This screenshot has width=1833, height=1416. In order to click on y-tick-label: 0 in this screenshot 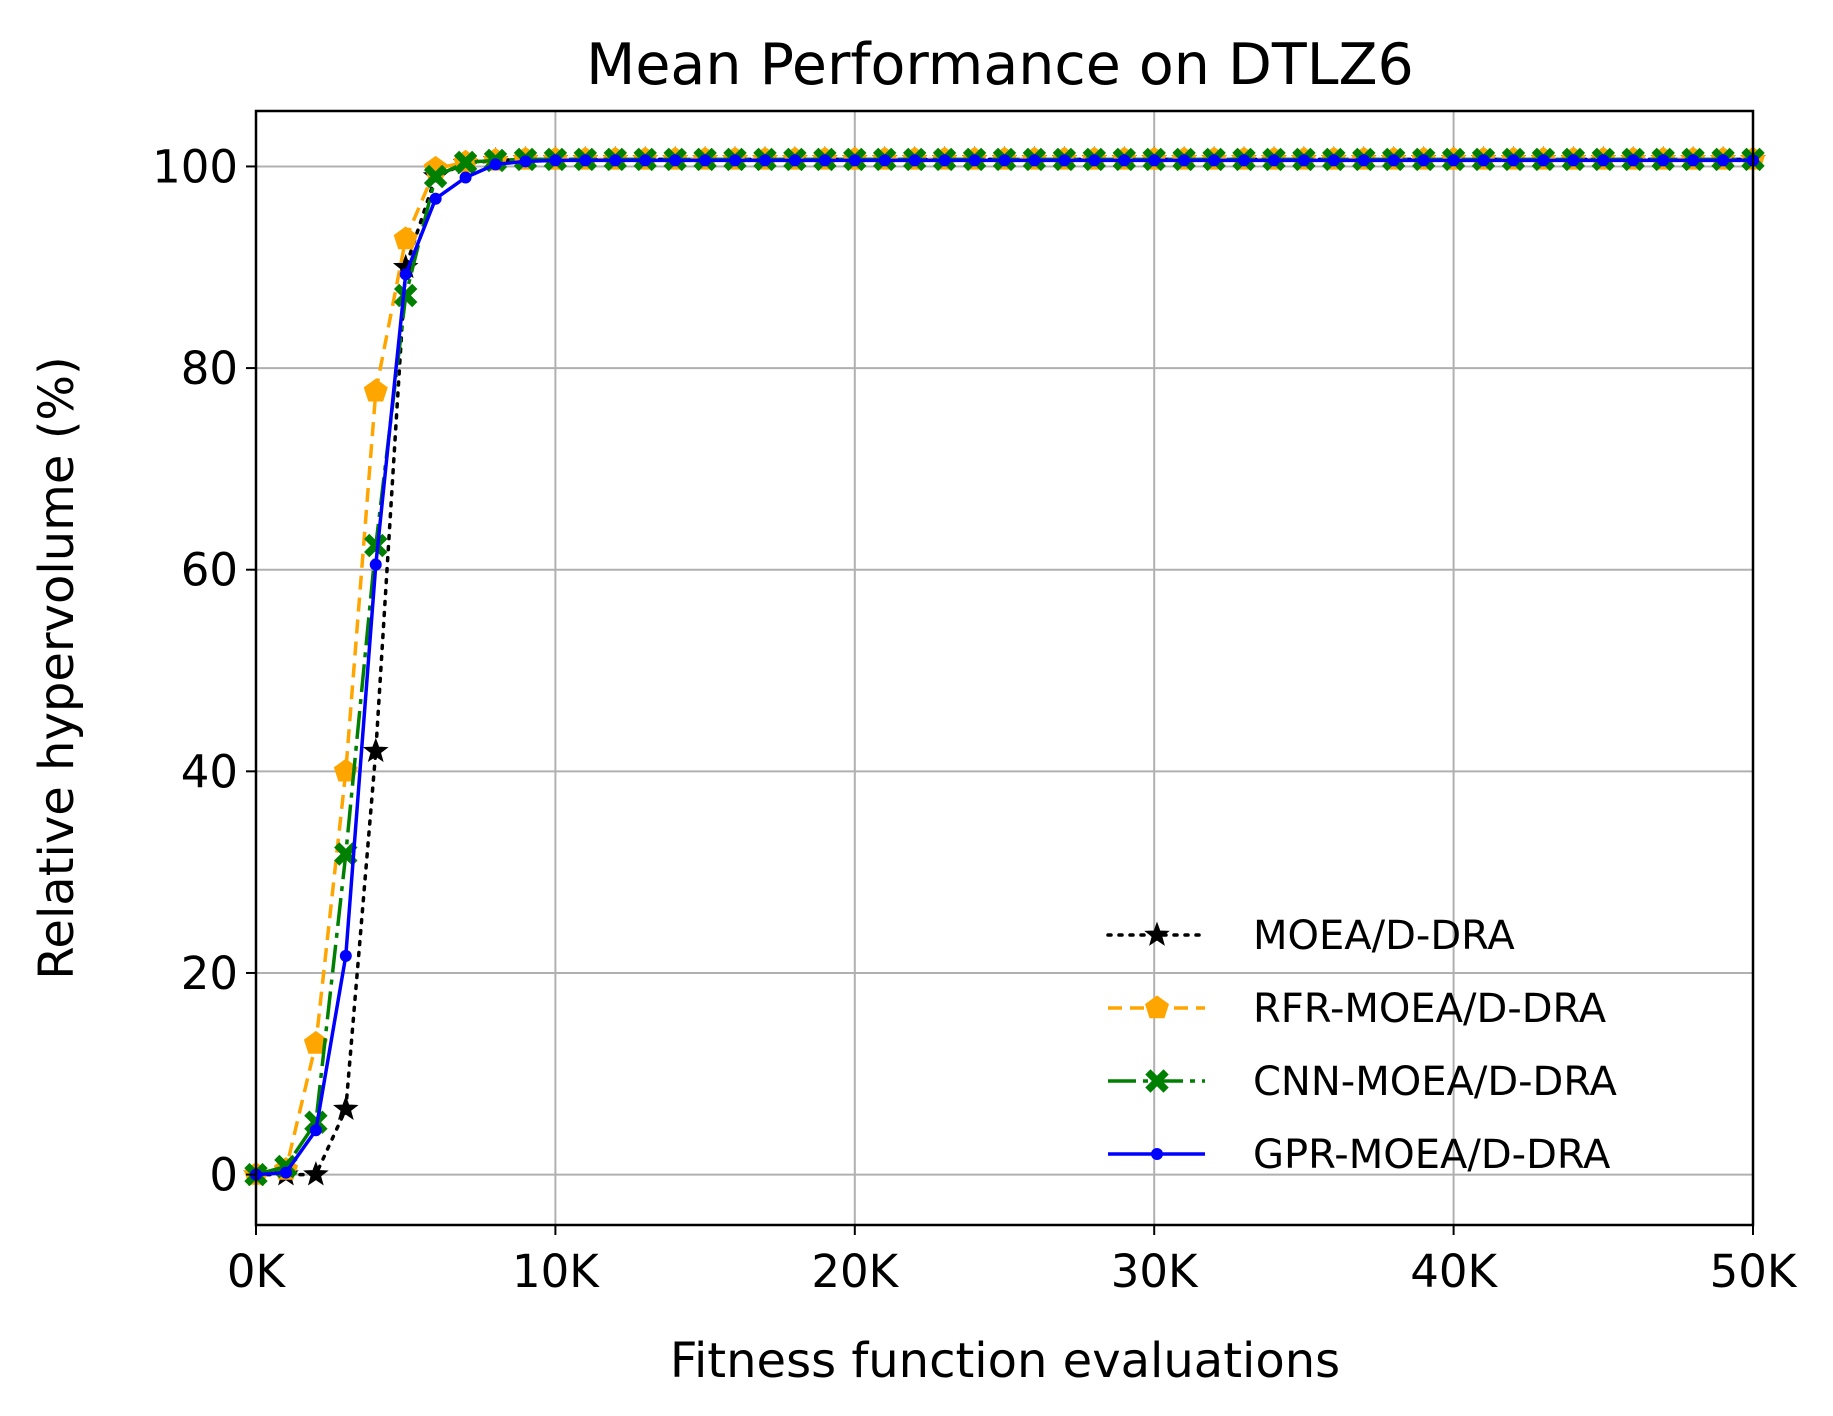, I will do `click(223, 1175)`.